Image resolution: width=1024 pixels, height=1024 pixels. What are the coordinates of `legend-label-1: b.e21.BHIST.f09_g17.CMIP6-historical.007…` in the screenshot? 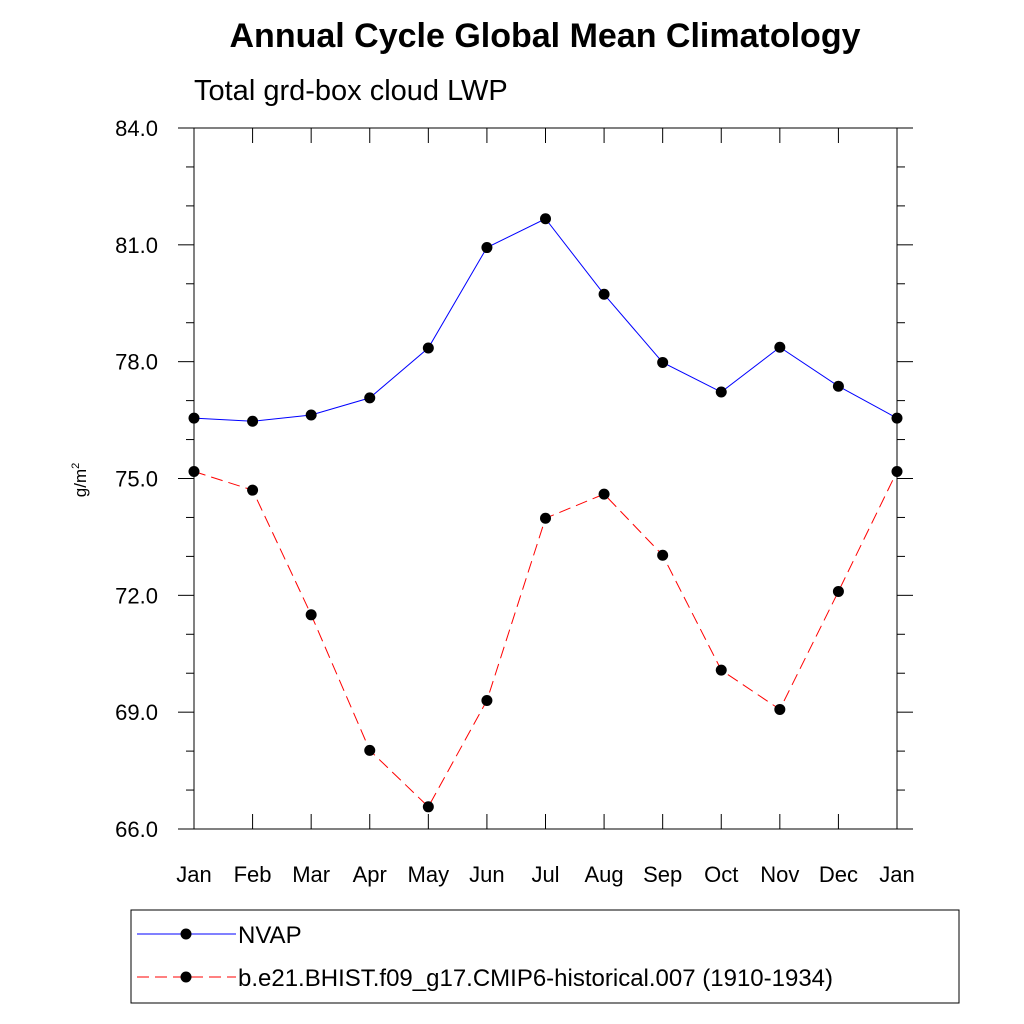 It's located at (535, 978).